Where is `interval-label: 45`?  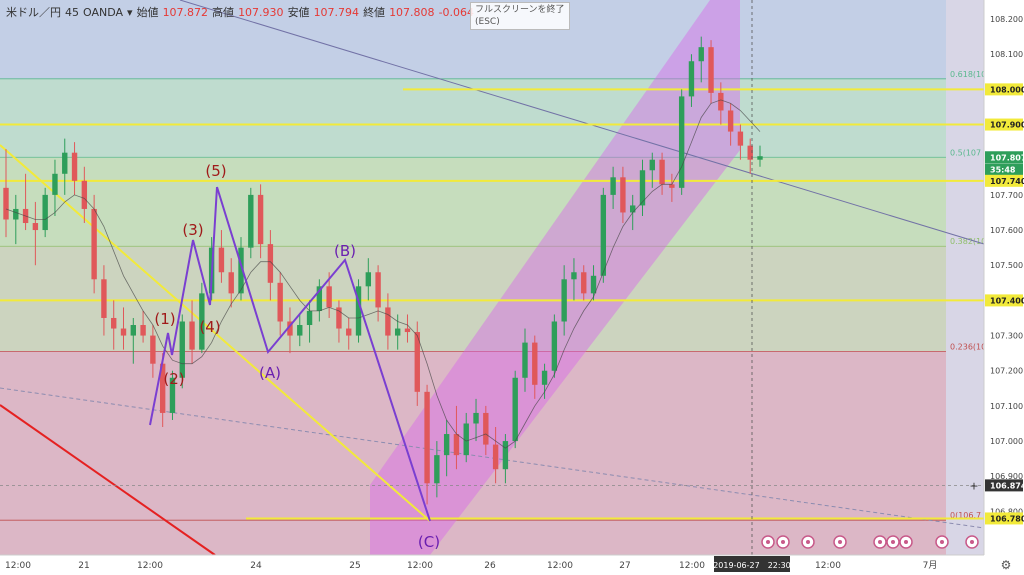 interval-label: 45 is located at coordinates (72, 12).